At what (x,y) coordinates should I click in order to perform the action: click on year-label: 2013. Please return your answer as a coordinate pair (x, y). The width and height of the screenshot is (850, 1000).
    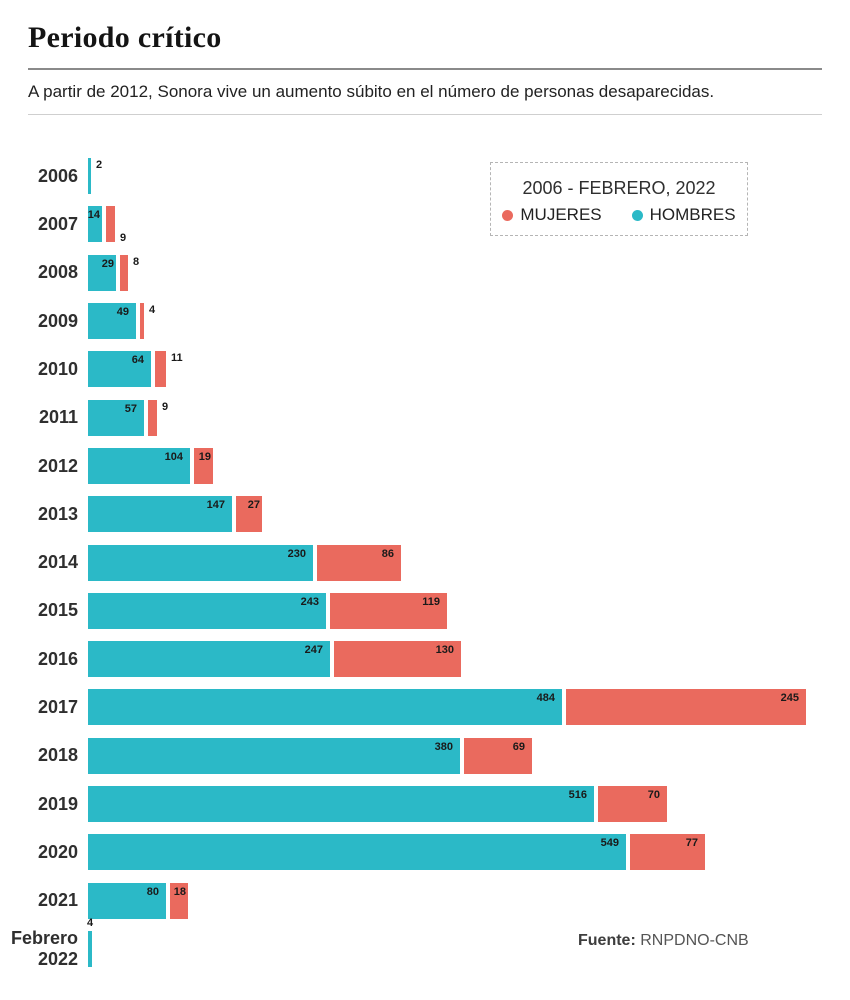
    Looking at the image, I should click on (57, 513).